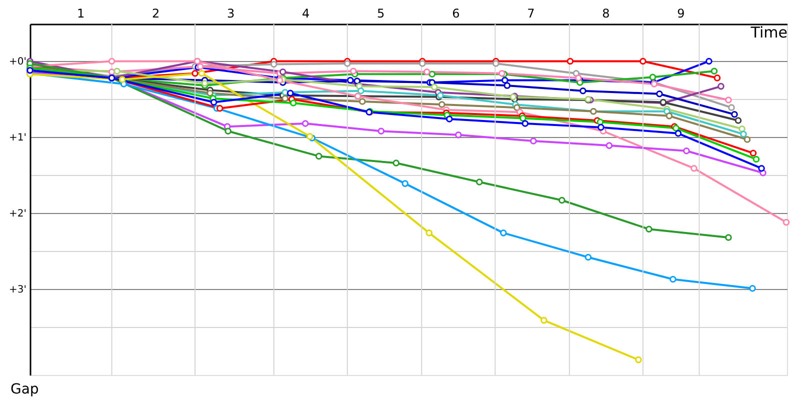 This screenshot has width=800, height=400. What do you see at coordinates (17, 214) in the screenshot?
I see `y-tick-label: +2'` at bounding box center [17, 214].